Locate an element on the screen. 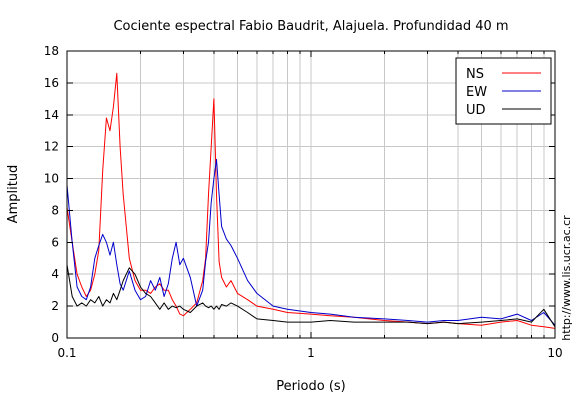 The image size is (580, 400). y-tick-label: 6 is located at coordinates (55, 242).